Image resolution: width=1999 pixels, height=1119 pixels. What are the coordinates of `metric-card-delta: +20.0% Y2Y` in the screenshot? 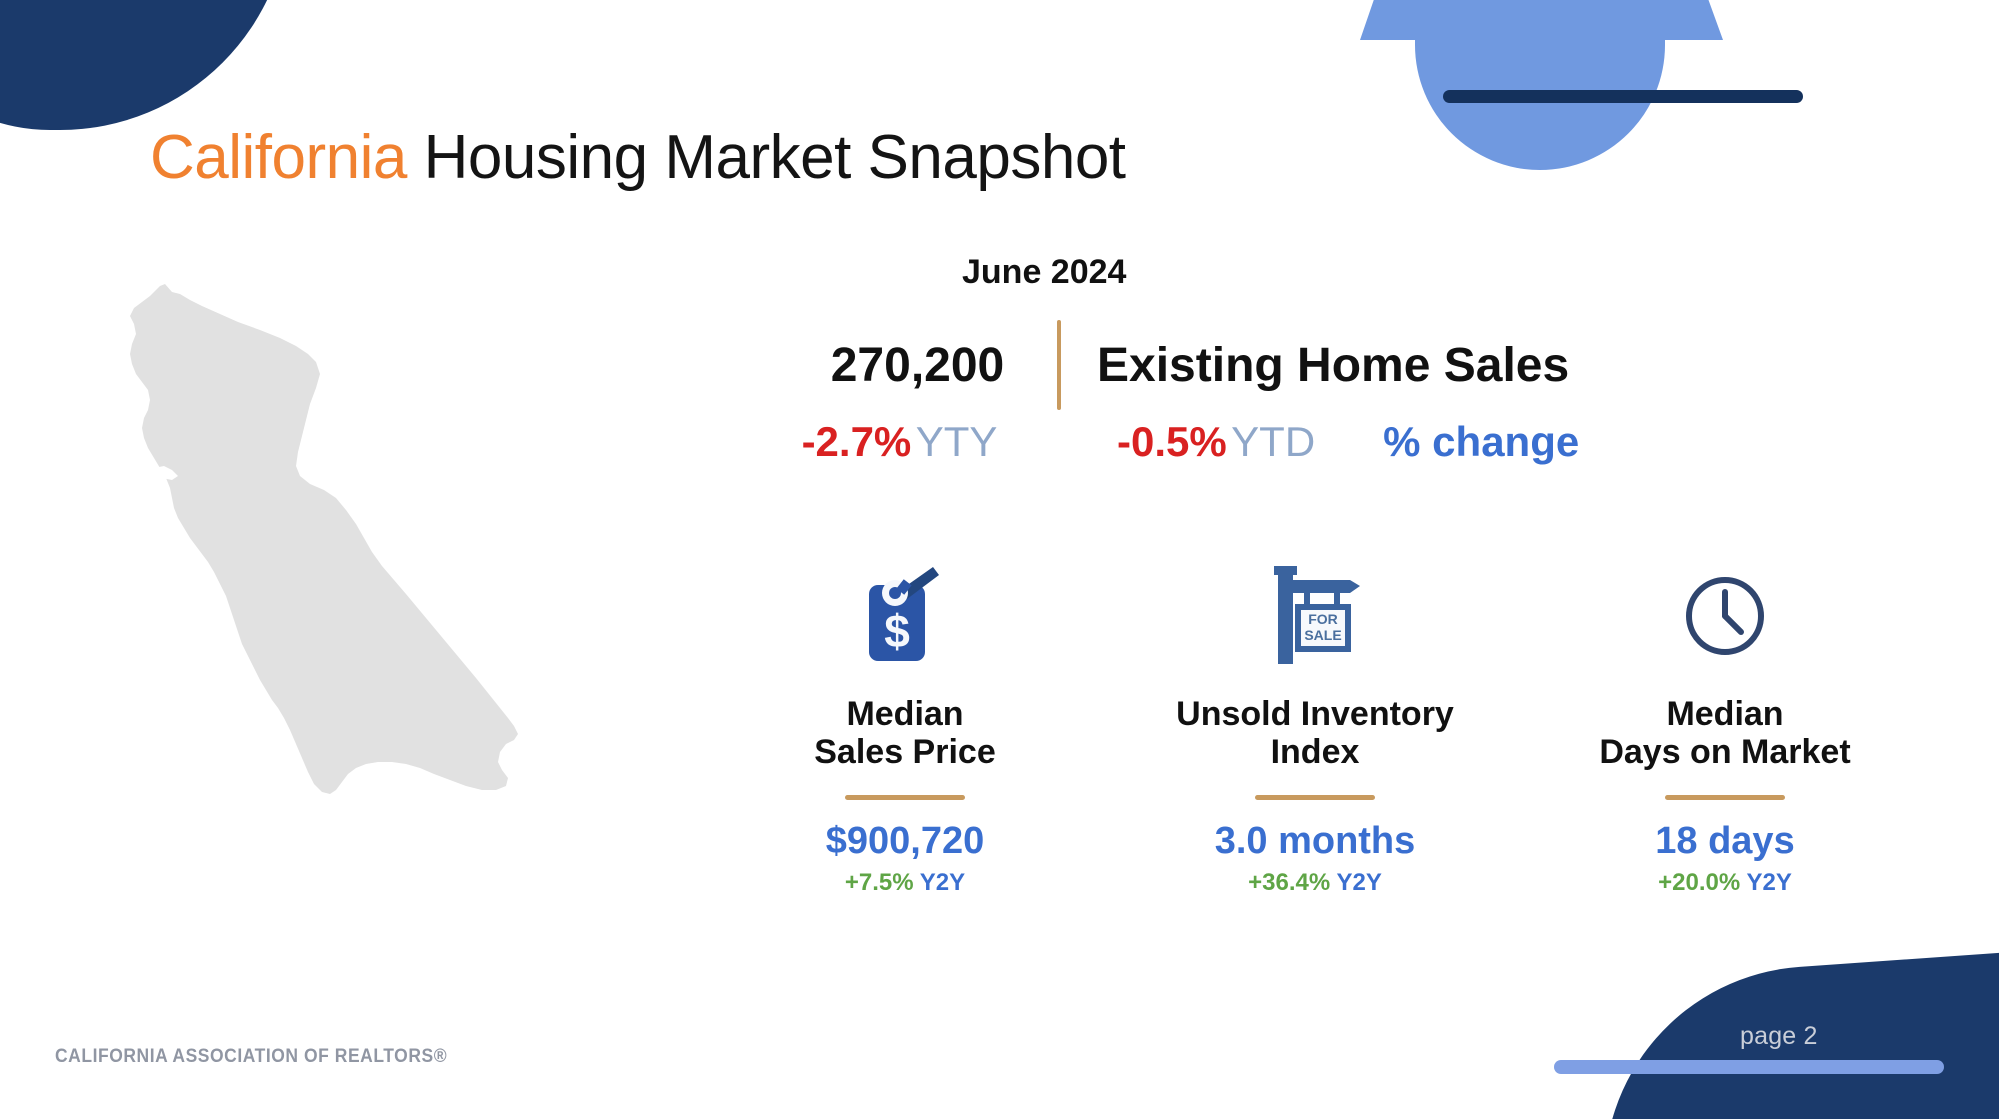 It's located at (1725, 883).